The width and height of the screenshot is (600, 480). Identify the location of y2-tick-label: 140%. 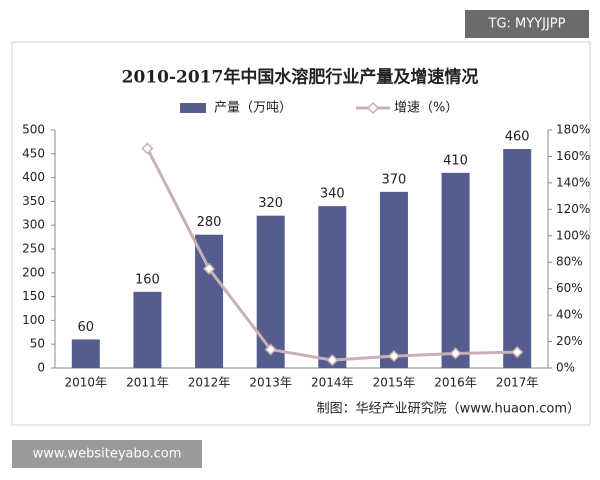
(573, 182).